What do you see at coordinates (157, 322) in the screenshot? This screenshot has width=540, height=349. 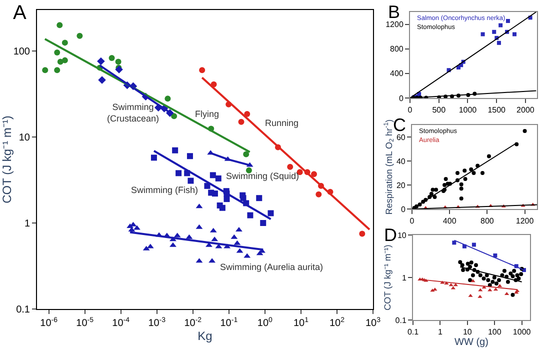 I see `x-tick-label: 10$^{-3}$` at bounding box center [157, 322].